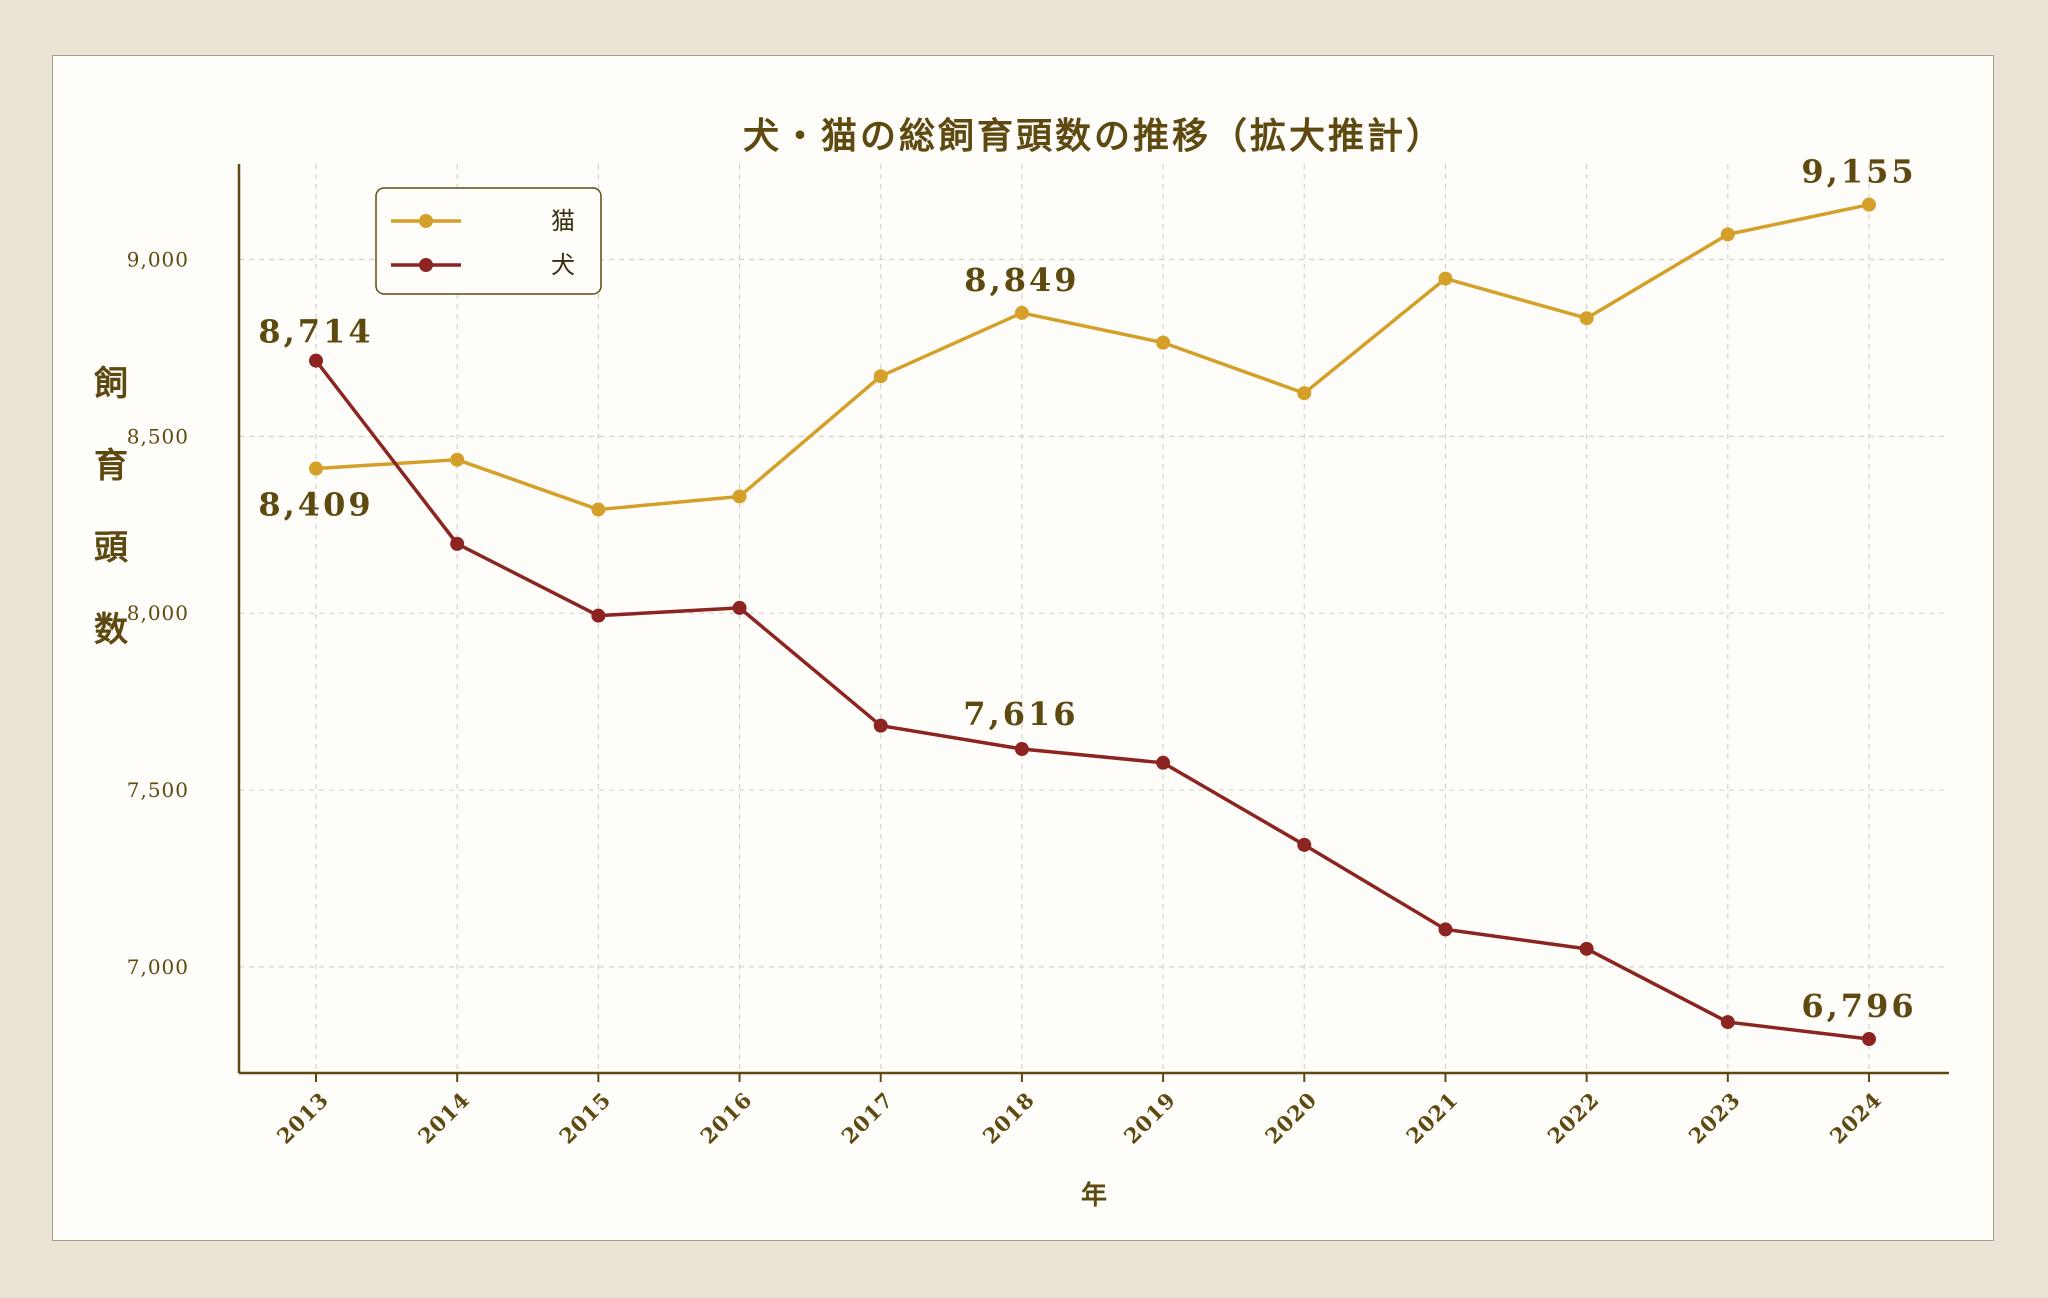 This screenshot has height=1298, width=2048. What do you see at coordinates (563, 265) in the screenshot?
I see `legend-label: 犬` at bounding box center [563, 265].